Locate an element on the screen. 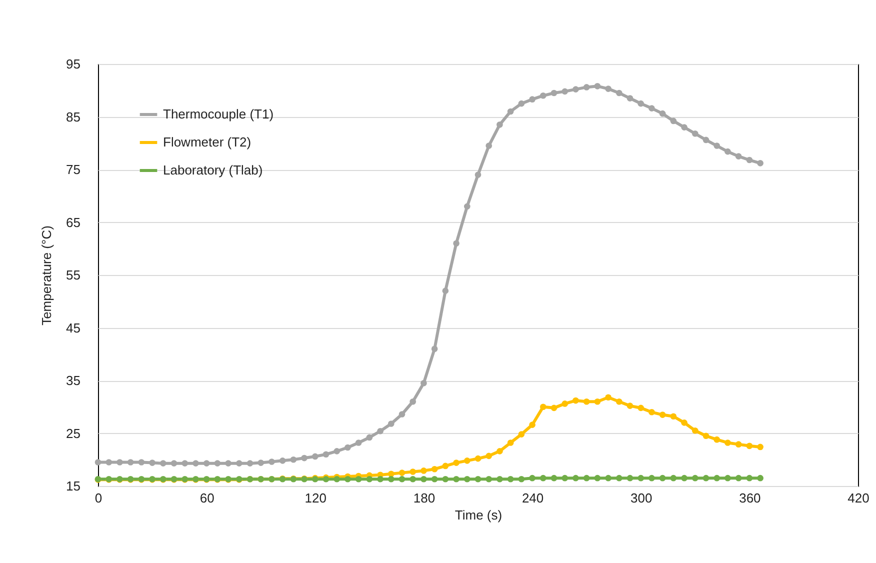 Image resolution: width=876 pixels, height=563 pixels. y-tick-label: 25 is located at coordinates (73, 433).